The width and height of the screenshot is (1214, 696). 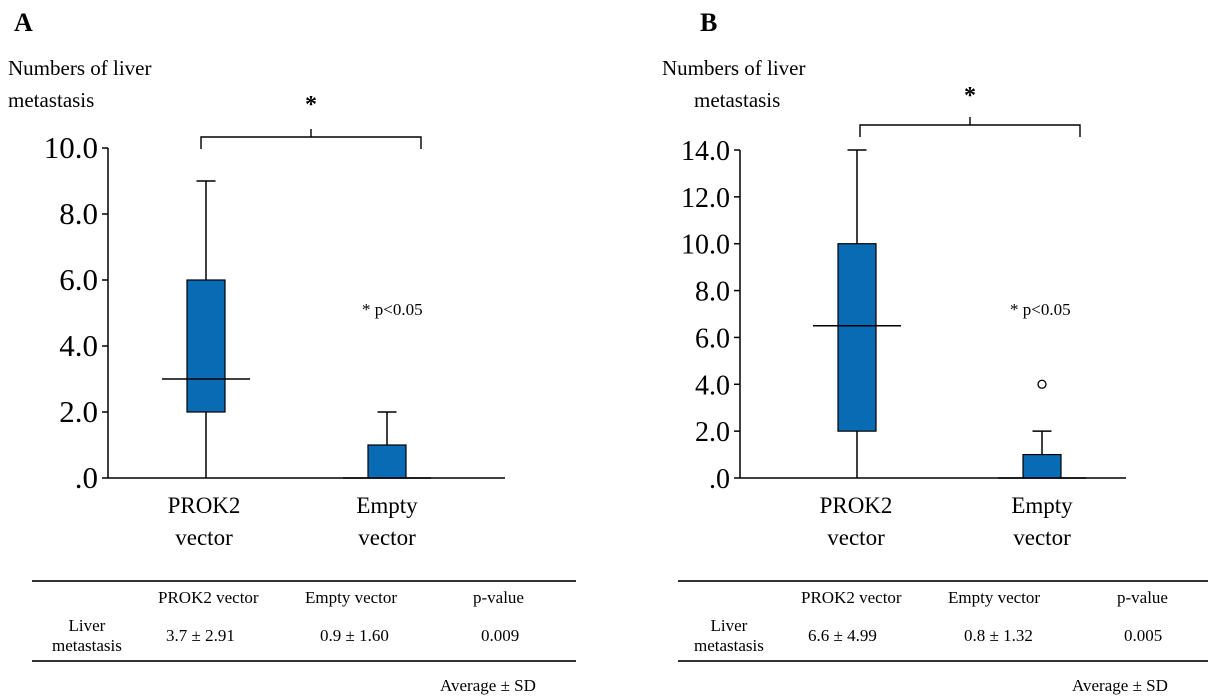 I want to click on table-cell-pvalue: 0.005, so click(x=1143, y=635).